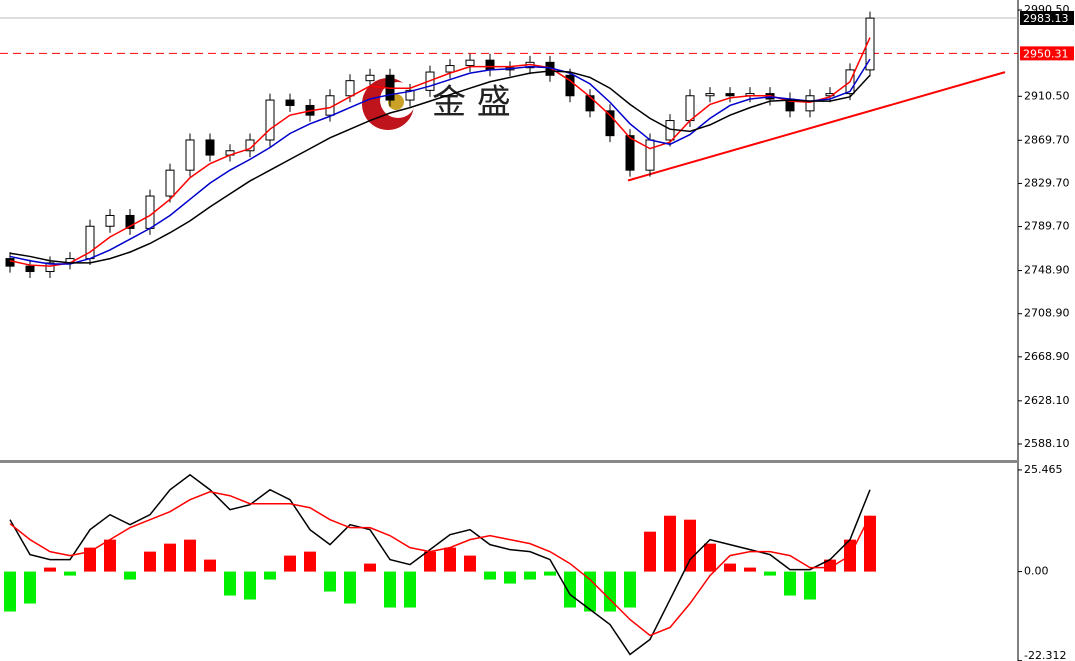  Describe the element at coordinates (1036, 571) in the screenshot. I see `y-tick-label: 0.00` at that location.